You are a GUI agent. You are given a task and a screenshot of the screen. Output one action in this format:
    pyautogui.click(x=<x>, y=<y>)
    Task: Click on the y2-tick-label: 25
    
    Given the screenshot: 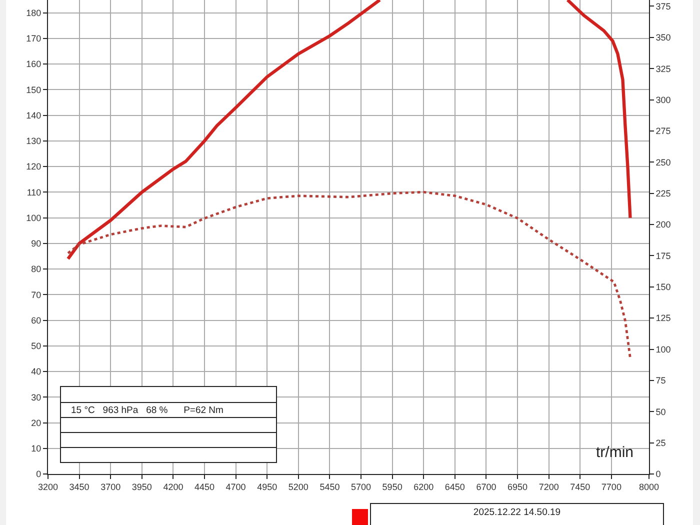 What is the action you would take?
    pyautogui.click(x=661, y=443)
    